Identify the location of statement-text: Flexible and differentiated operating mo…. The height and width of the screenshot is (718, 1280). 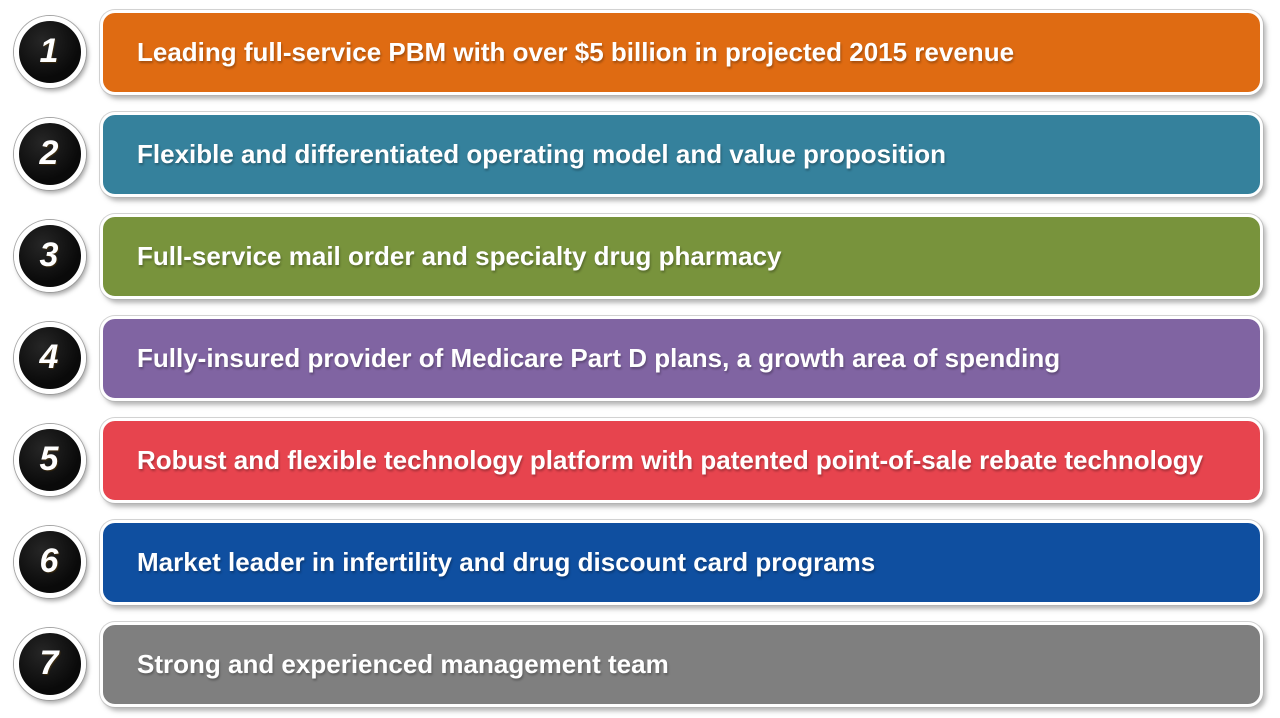
(541, 154).